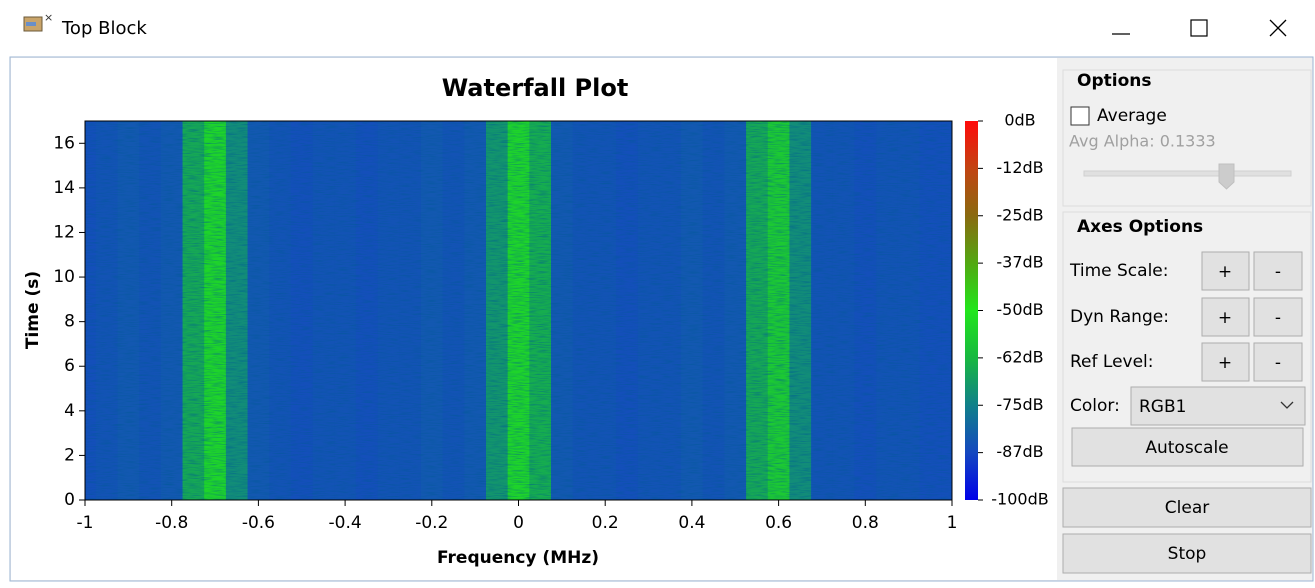  What do you see at coordinates (1019, 356) in the screenshot?
I see `colorbar-tick-label: -62dB` at bounding box center [1019, 356].